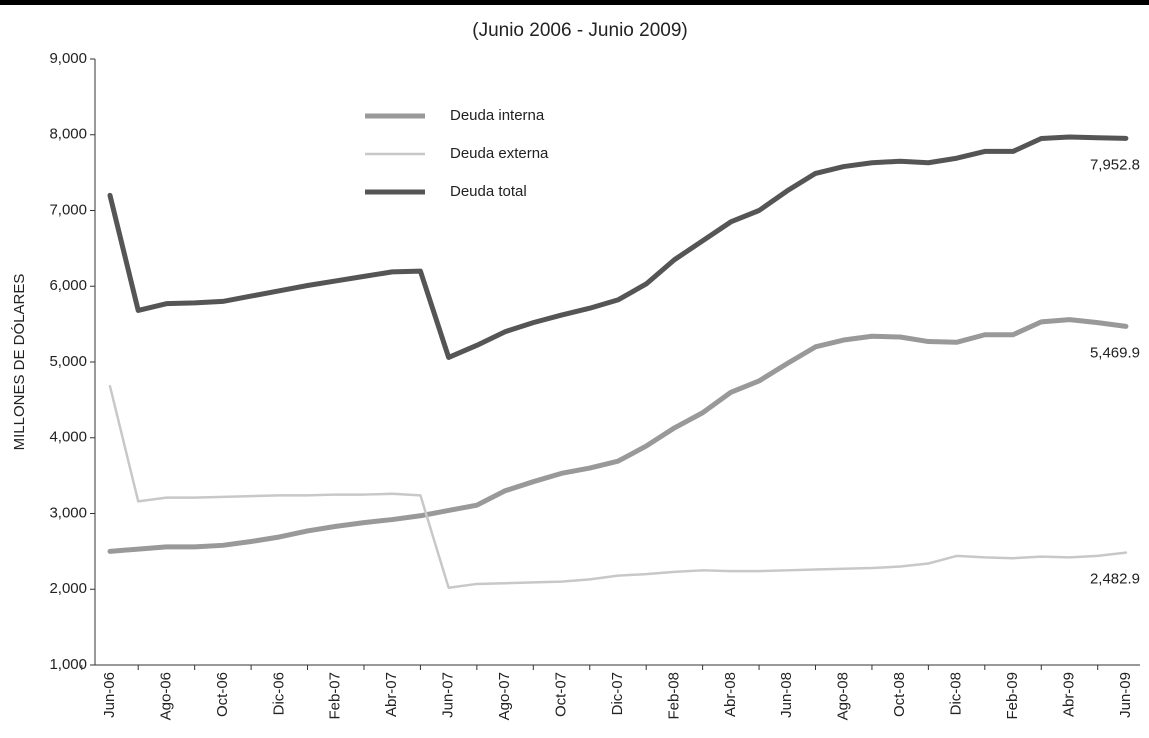 Image resolution: width=1149 pixels, height=738 pixels. I want to click on data-label: 2,482.9, so click(1115, 579).